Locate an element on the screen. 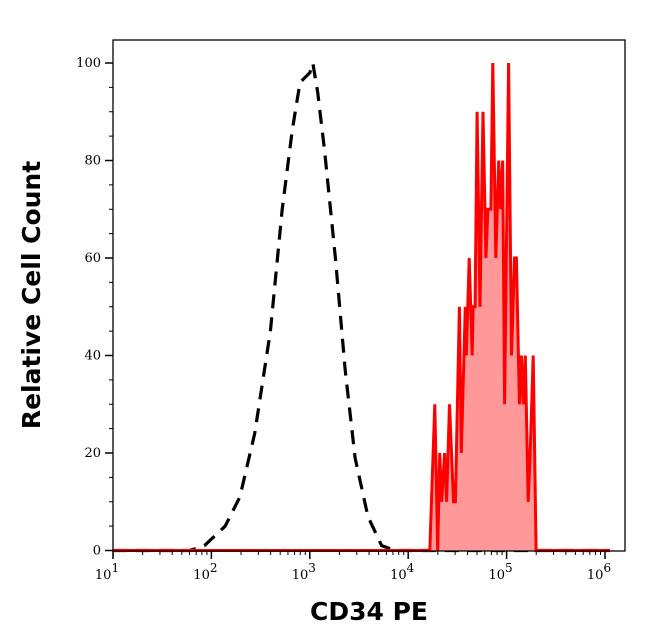  y-tick-label: 40 is located at coordinates (92, 356).